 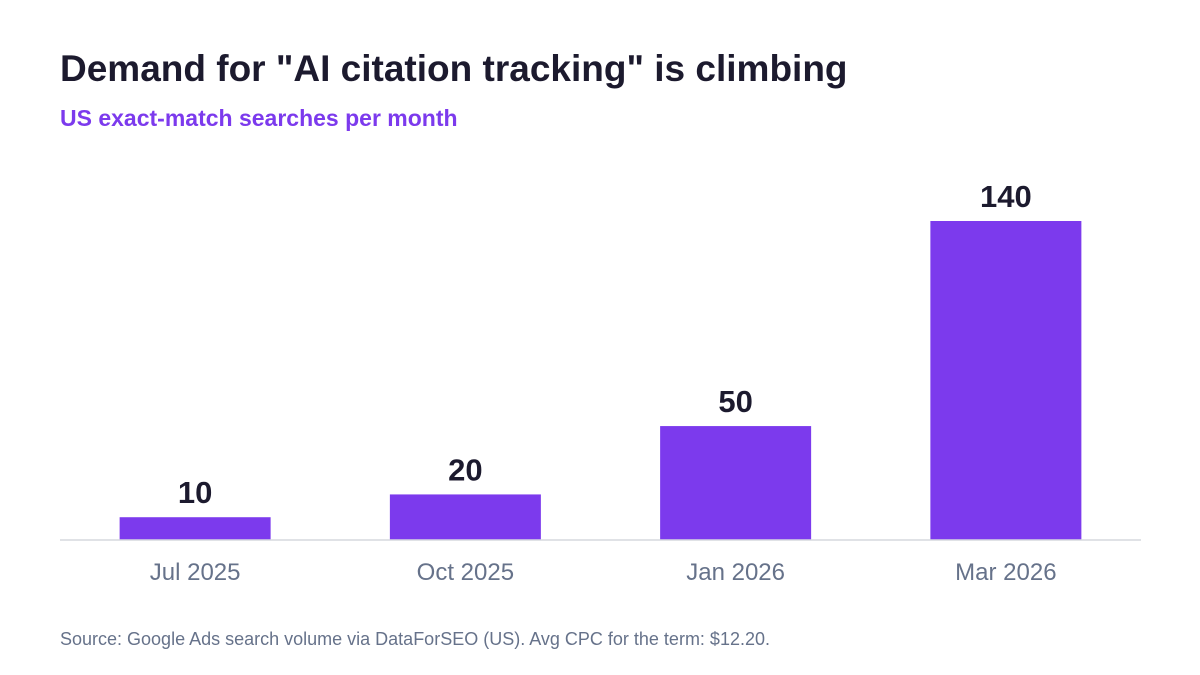 I want to click on value-label: 20, so click(x=465, y=469).